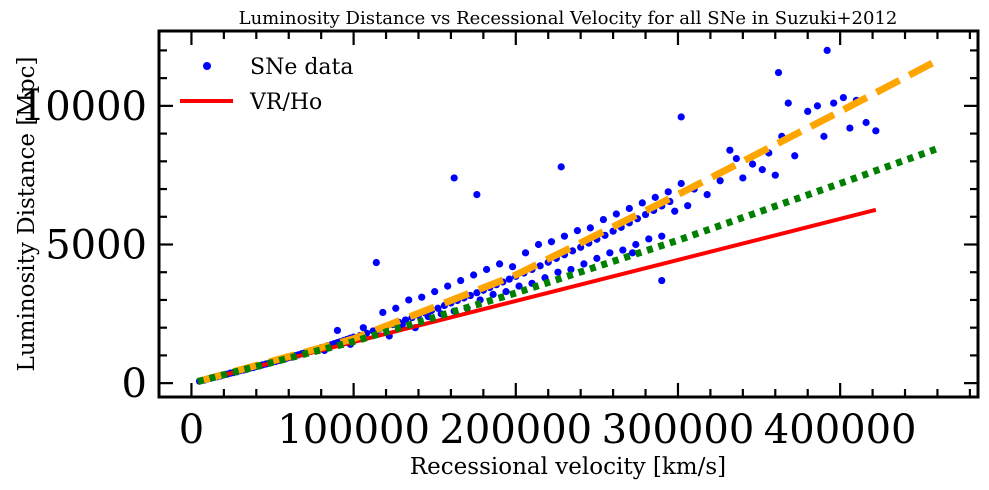 The image size is (989, 490). Describe the element at coordinates (840, 430) in the screenshot. I see `x-tick-label-4: 400000` at that location.